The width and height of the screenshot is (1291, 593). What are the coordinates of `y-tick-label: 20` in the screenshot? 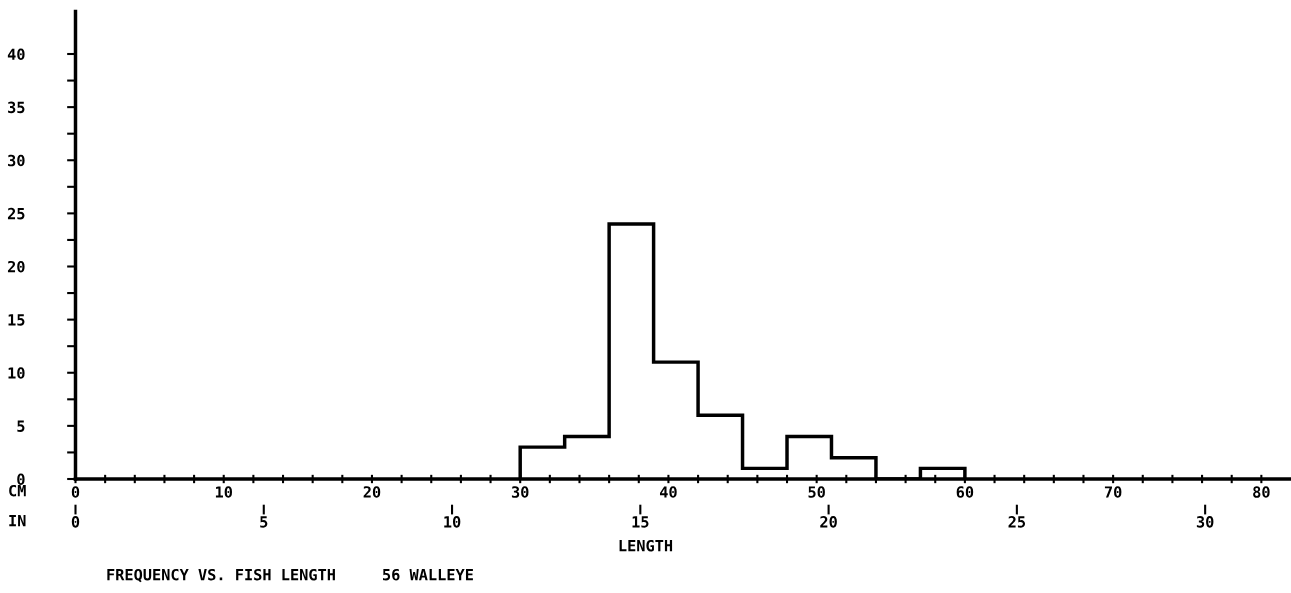 It's located at (16, 266).